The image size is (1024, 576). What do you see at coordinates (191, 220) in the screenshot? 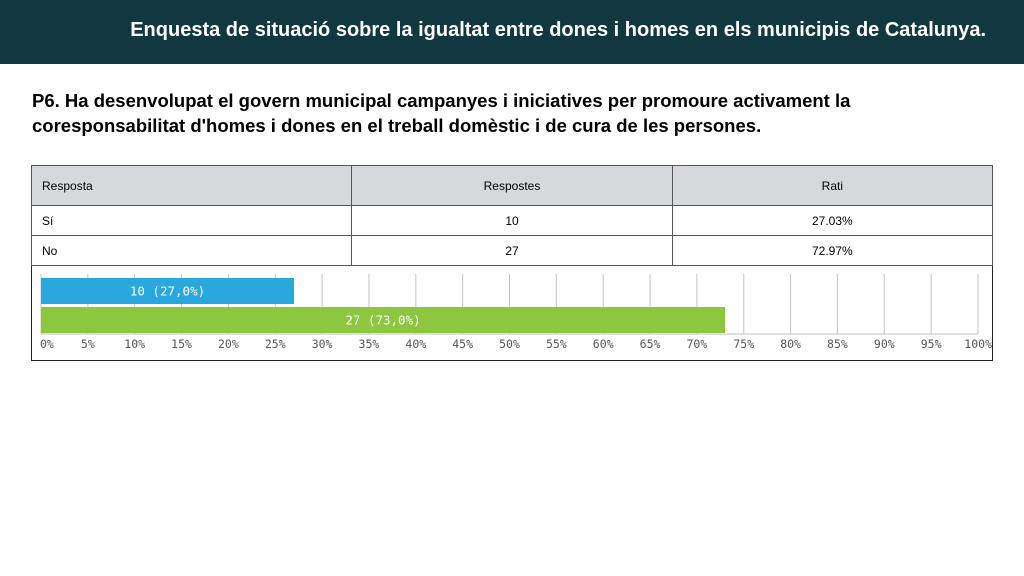
I see `cell-answer: Sí` at bounding box center [191, 220].